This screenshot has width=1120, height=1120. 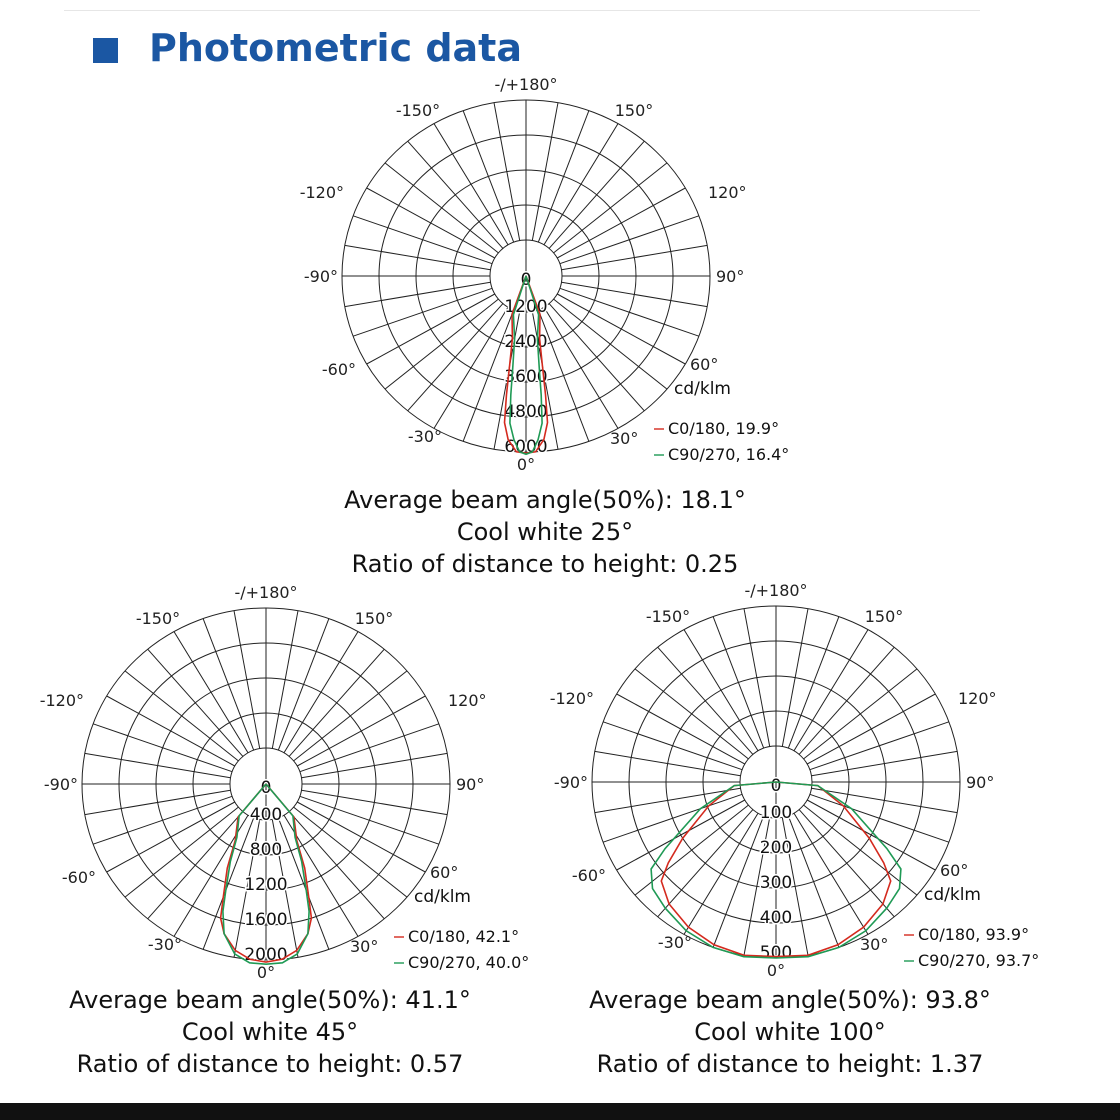 What do you see at coordinates (704, 364) in the screenshot?
I see `angle-label-60: 60°` at bounding box center [704, 364].